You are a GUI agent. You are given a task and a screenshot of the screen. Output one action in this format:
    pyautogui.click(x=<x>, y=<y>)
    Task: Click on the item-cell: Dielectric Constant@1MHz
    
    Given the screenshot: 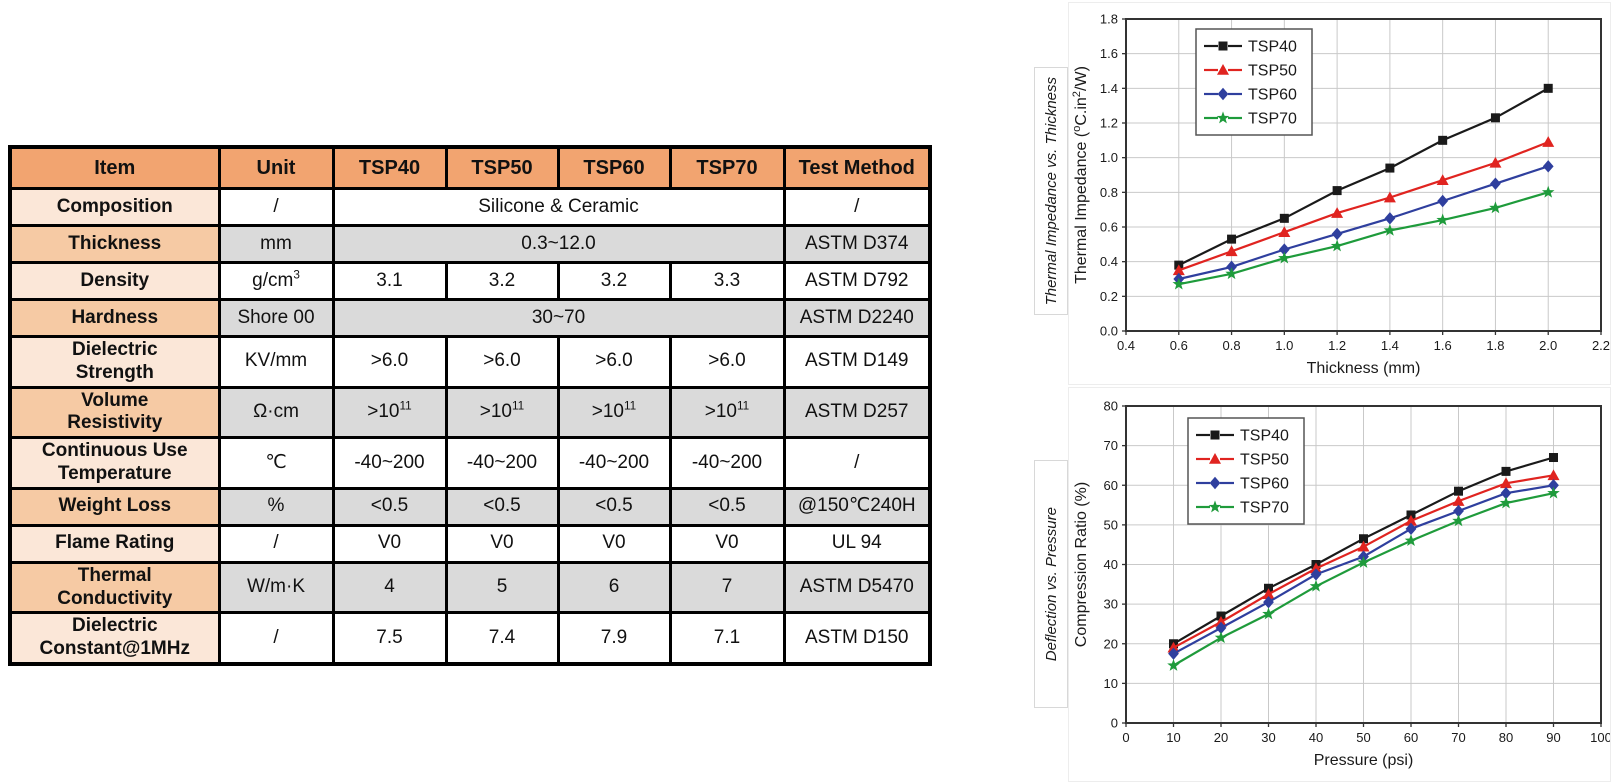 What is the action you would take?
    pyautogui.click(x=114, y=638)
    